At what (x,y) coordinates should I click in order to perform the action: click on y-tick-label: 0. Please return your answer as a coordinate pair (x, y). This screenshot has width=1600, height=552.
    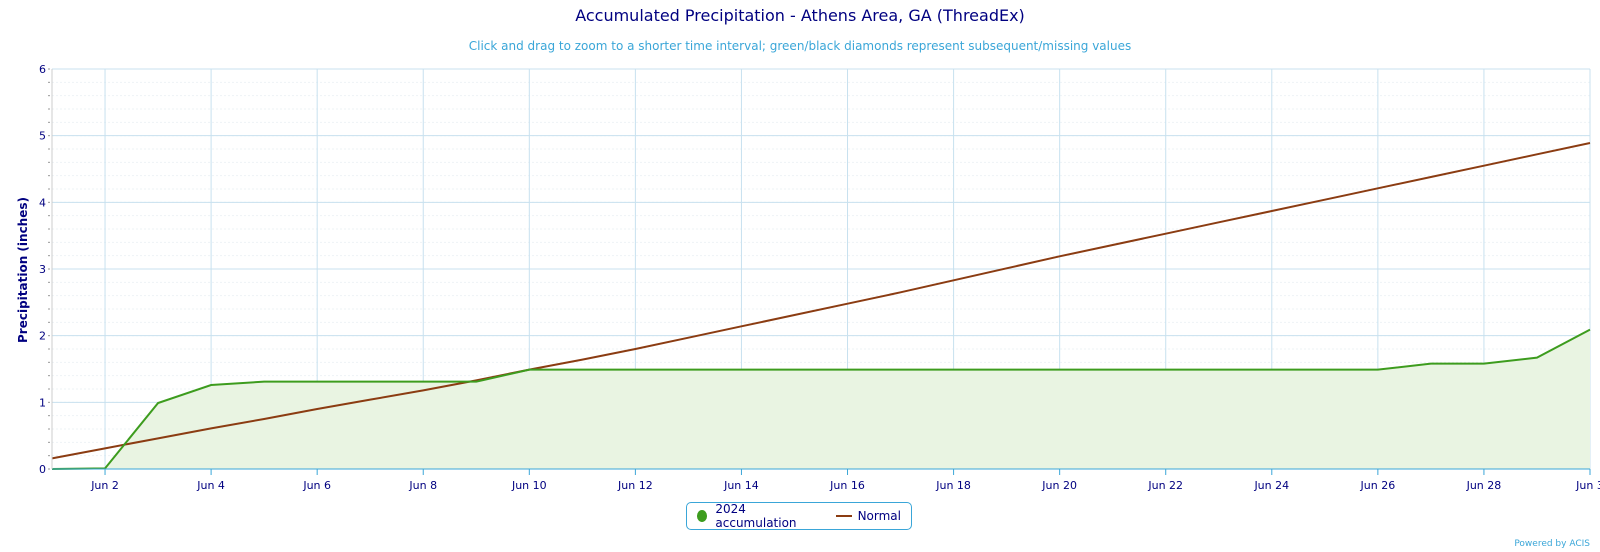
    Looking at the image, I should click on (42, 469).